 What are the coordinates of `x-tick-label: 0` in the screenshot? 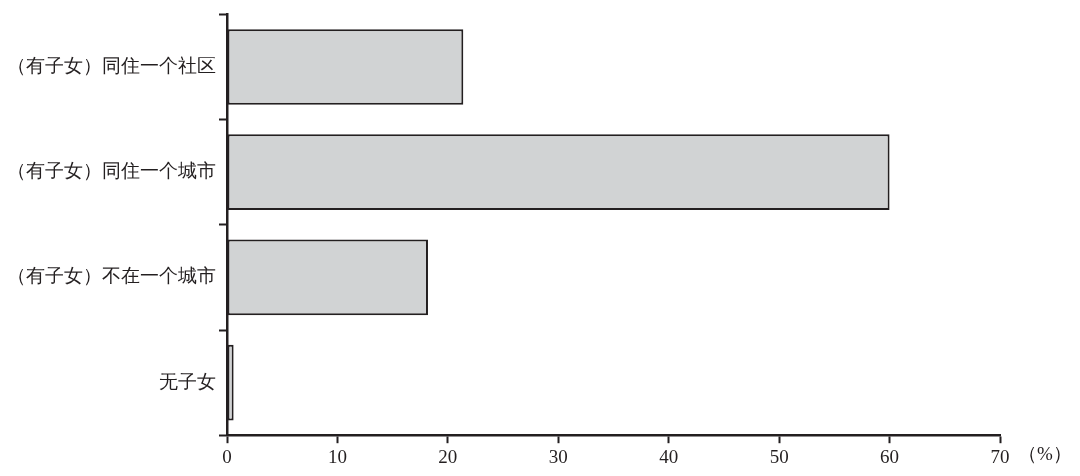 It's located at (227, 456).